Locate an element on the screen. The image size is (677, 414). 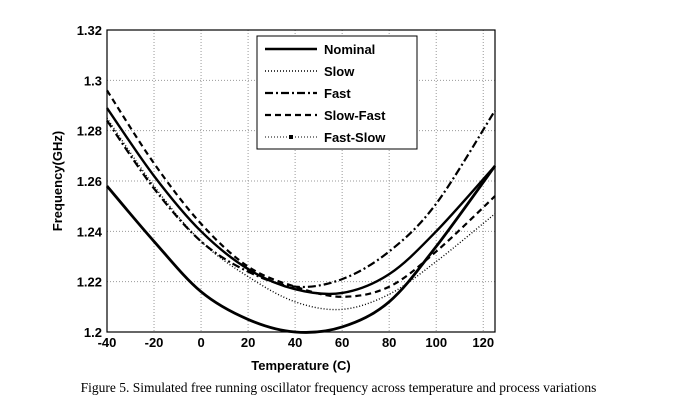
x-axis-label: Temperature (C) is located at coordinates (300, 365).